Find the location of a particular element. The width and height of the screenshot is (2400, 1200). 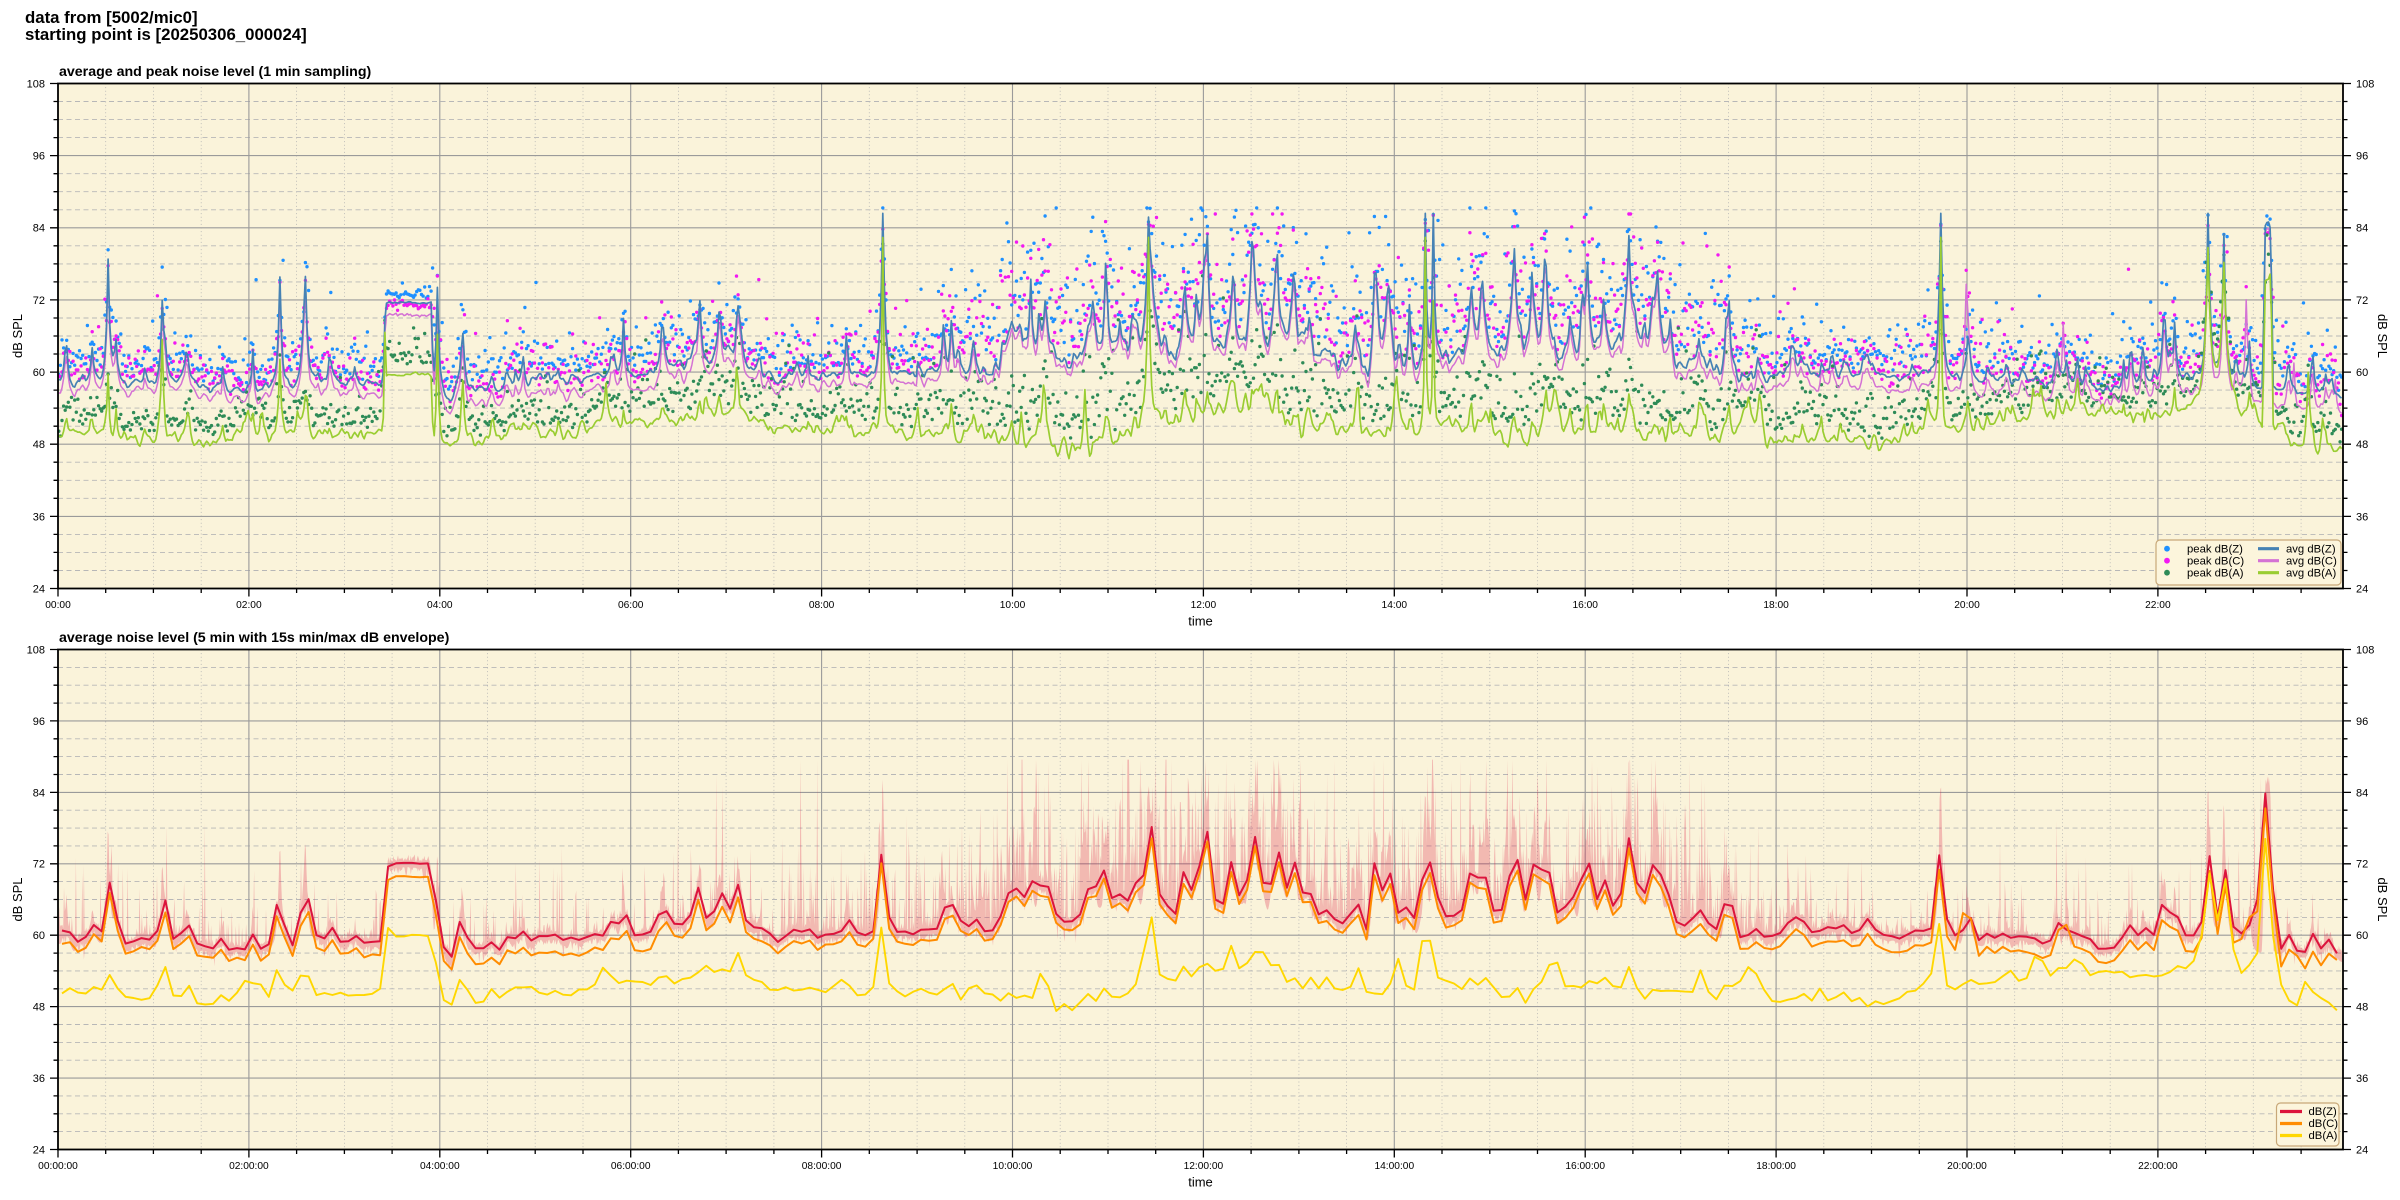

svg-text: peak dB(C) is located at coordinates (2215, 561).